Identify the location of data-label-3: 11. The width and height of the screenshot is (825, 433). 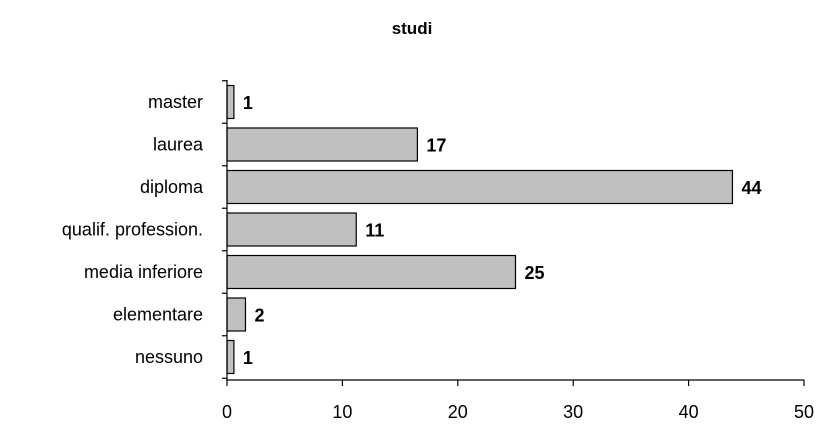
(374, 231).